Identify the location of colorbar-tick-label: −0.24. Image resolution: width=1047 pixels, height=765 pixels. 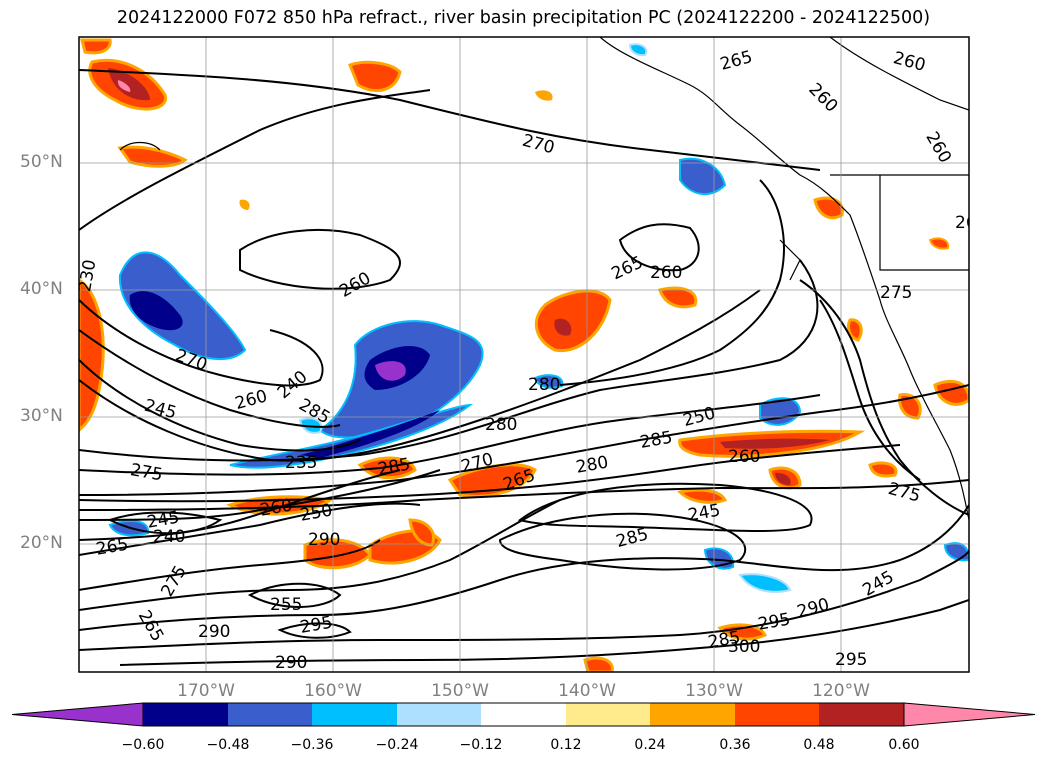
(397, 745).